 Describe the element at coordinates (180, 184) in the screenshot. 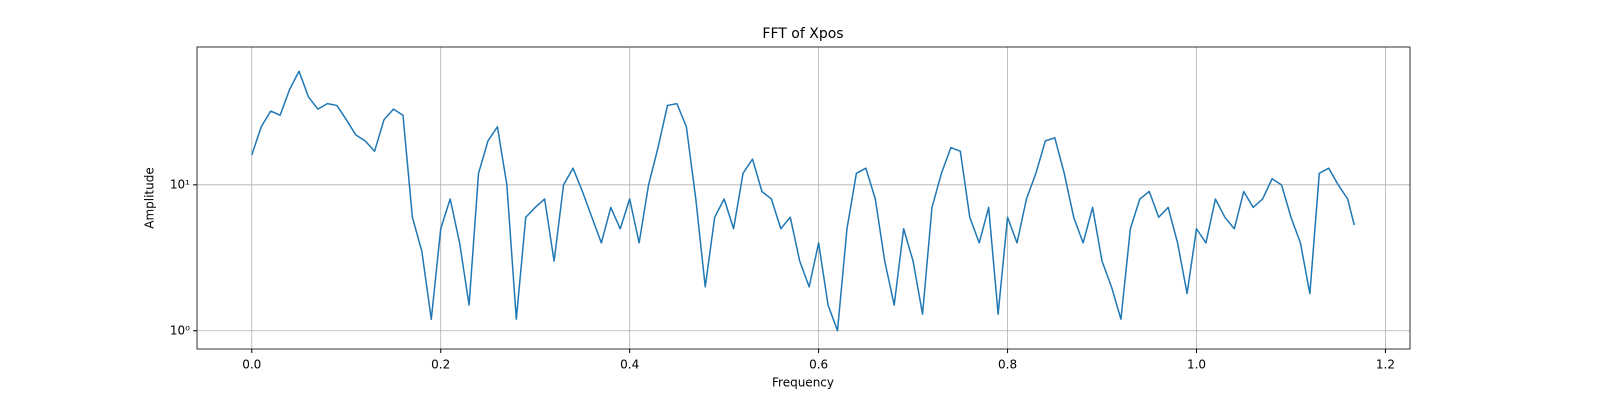

I see `y-tick-label: 10¹` at that location.